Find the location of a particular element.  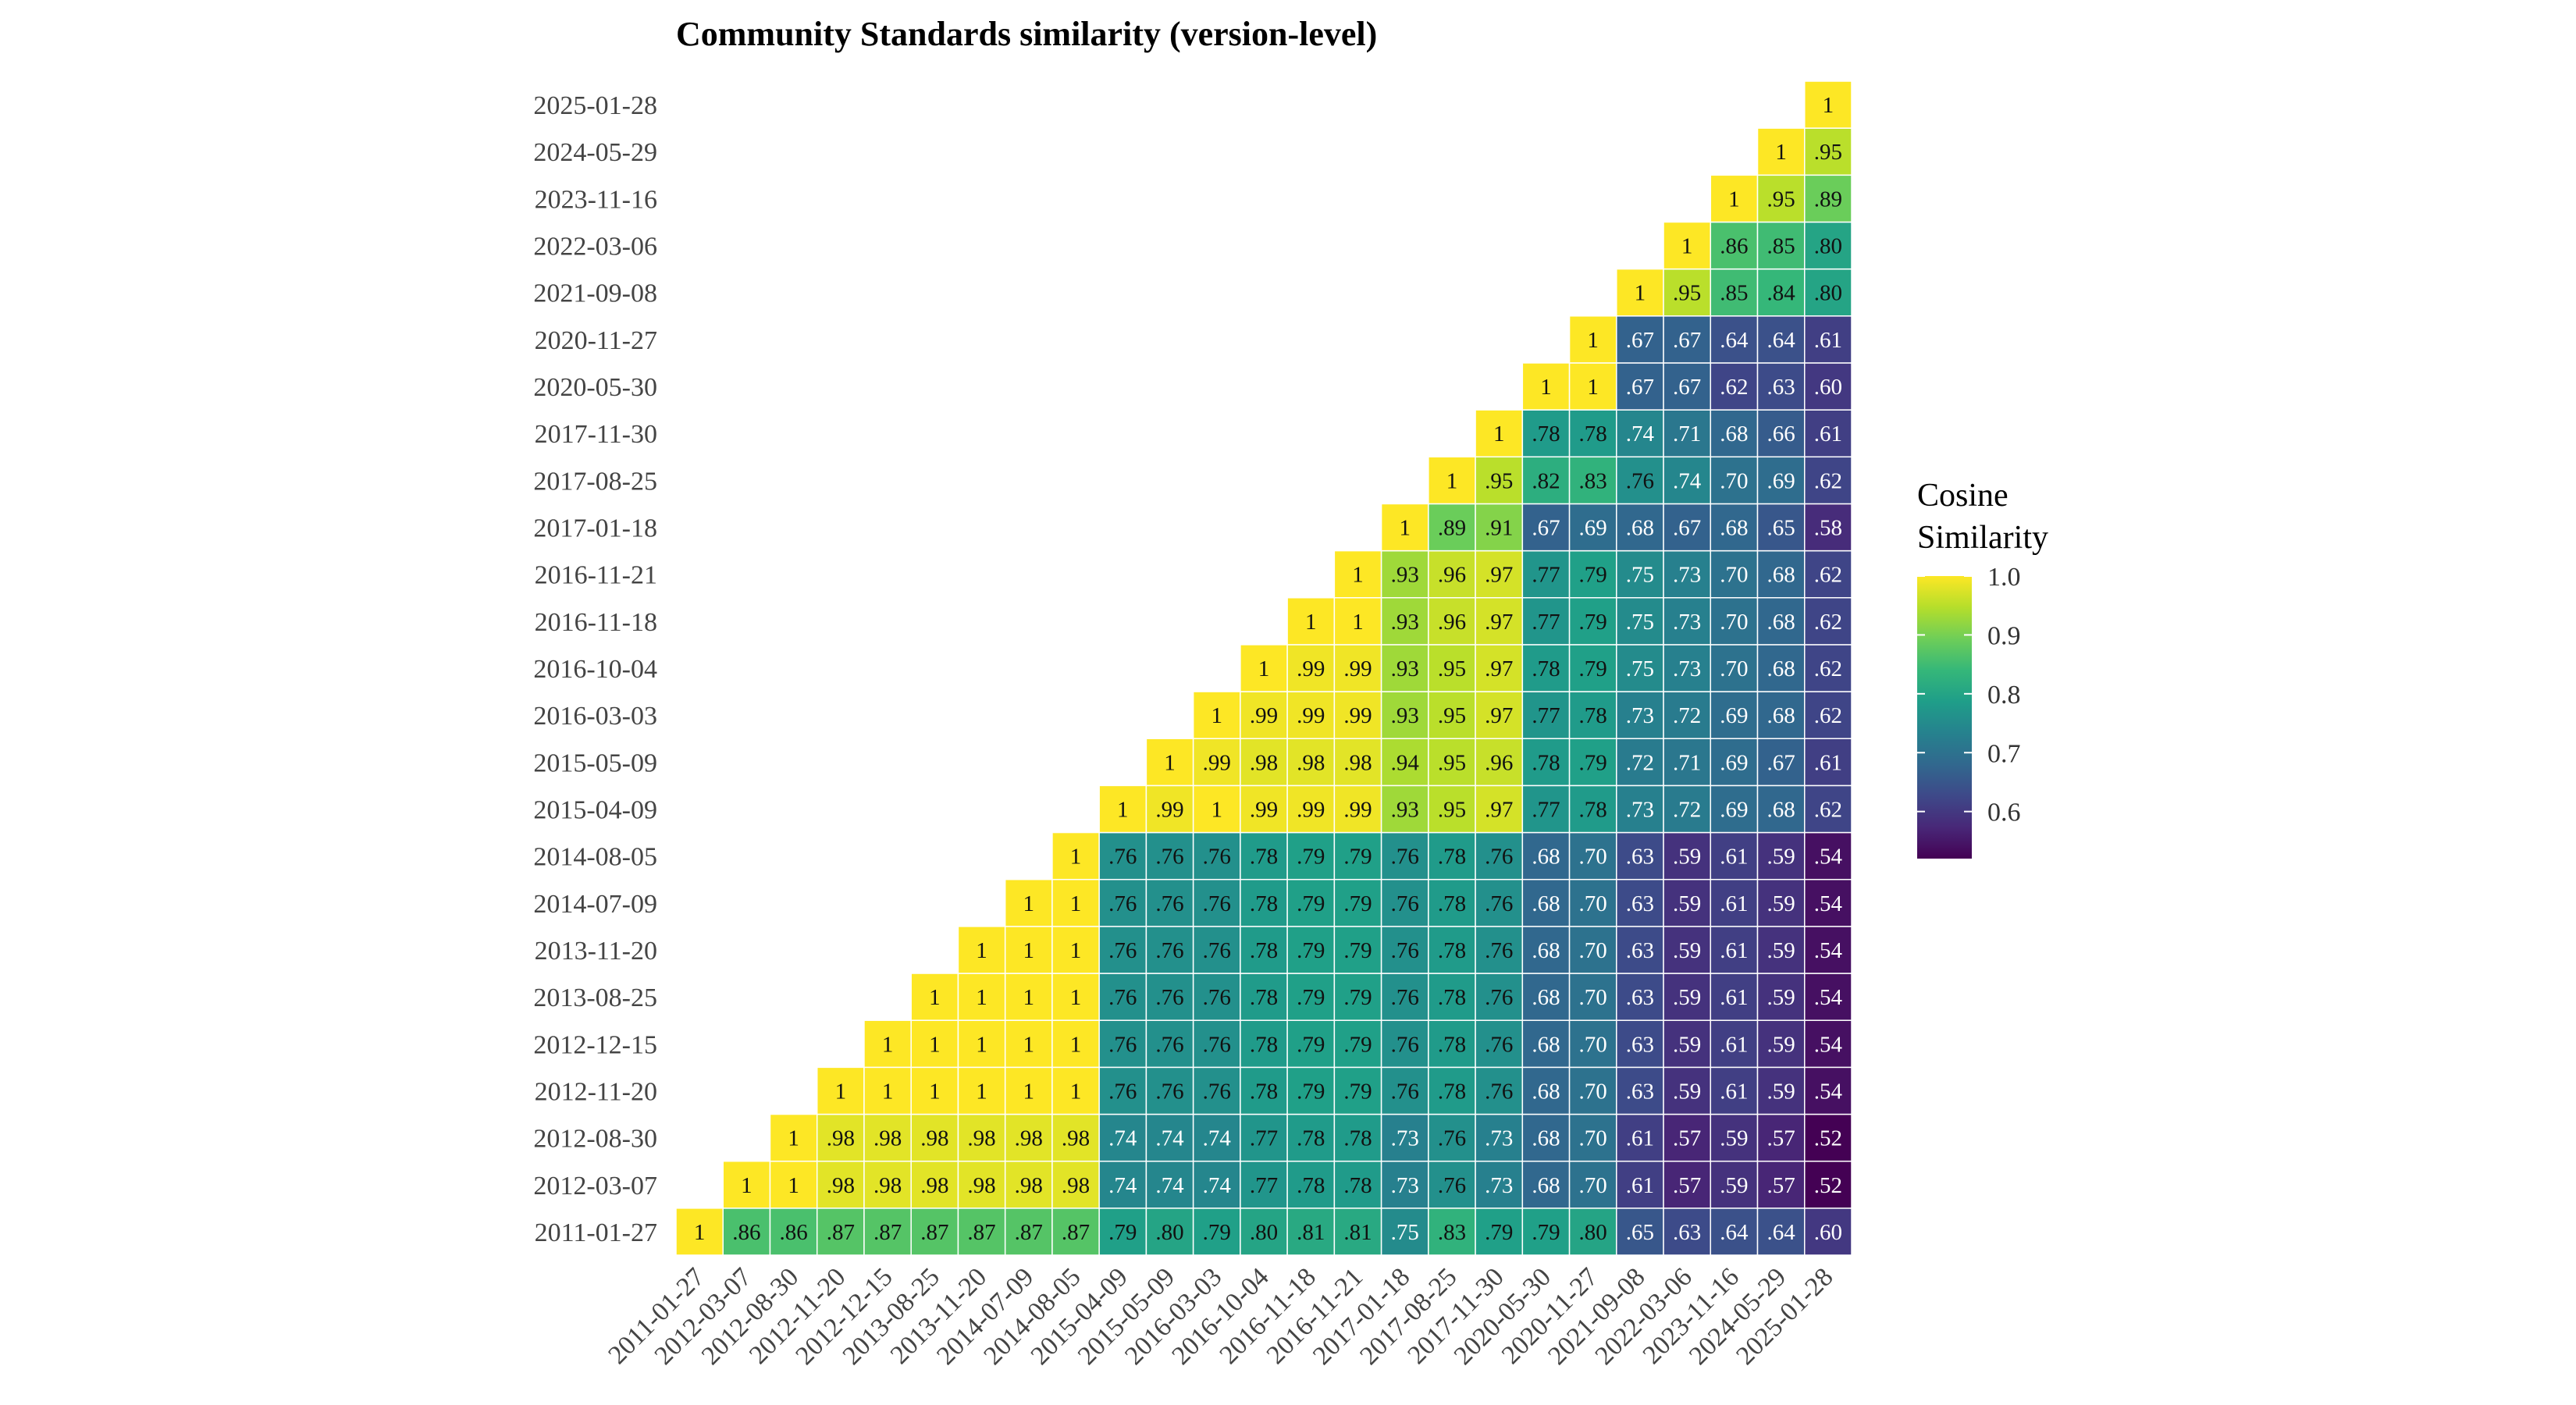

cell-value-label: .64 is located at coordinates (1735, 340).